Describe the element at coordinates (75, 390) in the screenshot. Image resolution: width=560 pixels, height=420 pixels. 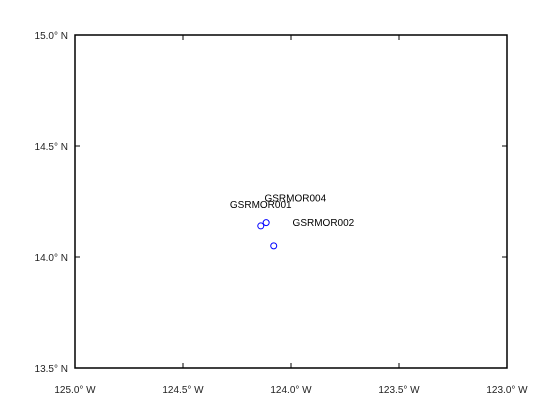
I see `x-tick-label: 125.0° W` at that location.